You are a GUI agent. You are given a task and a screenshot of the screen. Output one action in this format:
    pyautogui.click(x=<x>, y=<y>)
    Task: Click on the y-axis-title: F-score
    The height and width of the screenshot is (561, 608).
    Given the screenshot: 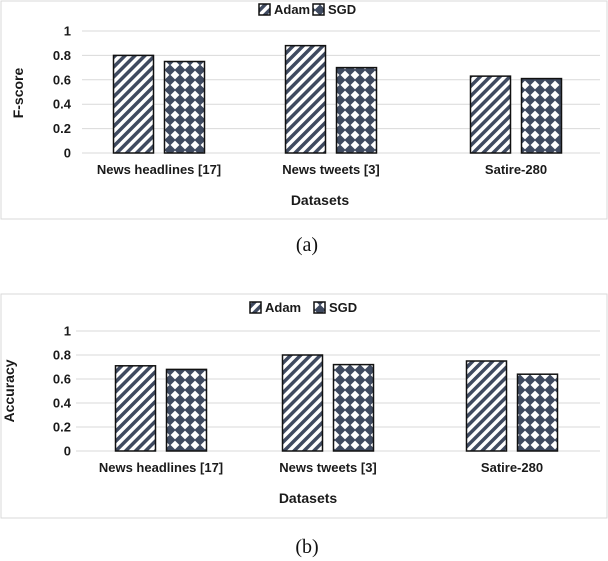 What is the action you would take?
    pyautogui.click(x=18, y=93)
    